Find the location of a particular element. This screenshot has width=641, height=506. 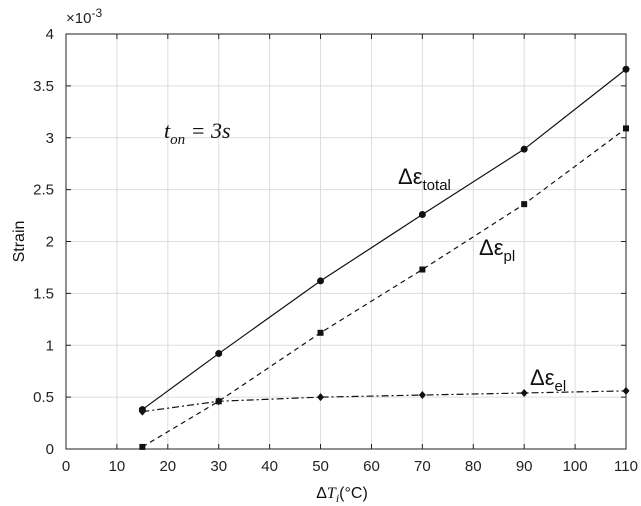

y-axis-label: Strain is located at coordinates (19, 242).